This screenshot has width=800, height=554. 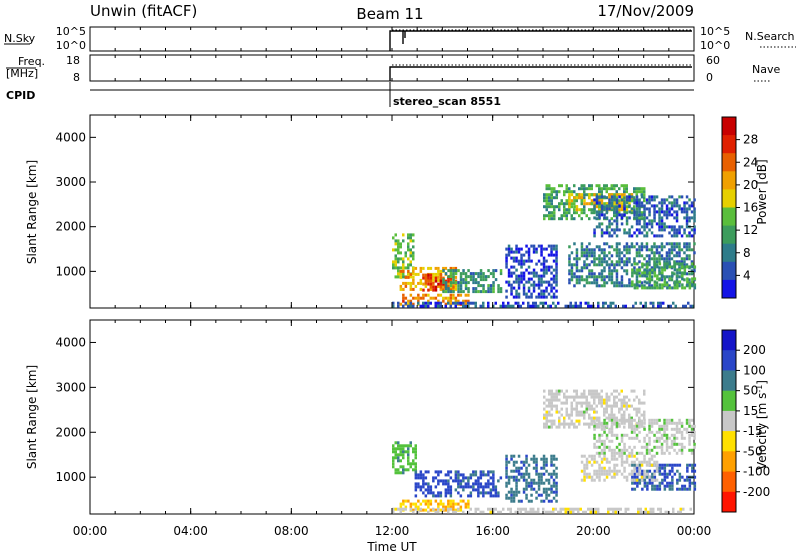 I want to click on x-tick-label: 20:00, so click(x=593, y=531).